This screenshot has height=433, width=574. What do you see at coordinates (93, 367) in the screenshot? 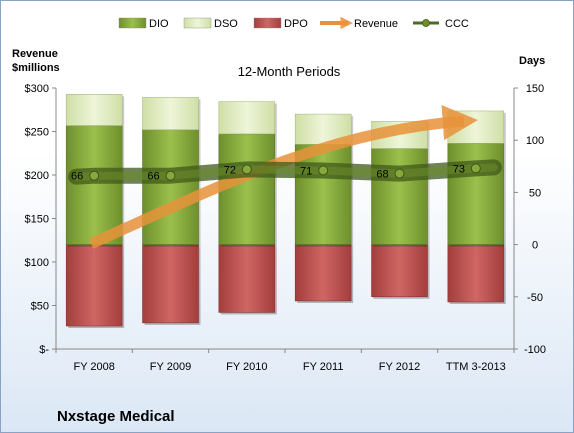
I see `x-tick-label: FY 2008` at bounding box center [93, 367].